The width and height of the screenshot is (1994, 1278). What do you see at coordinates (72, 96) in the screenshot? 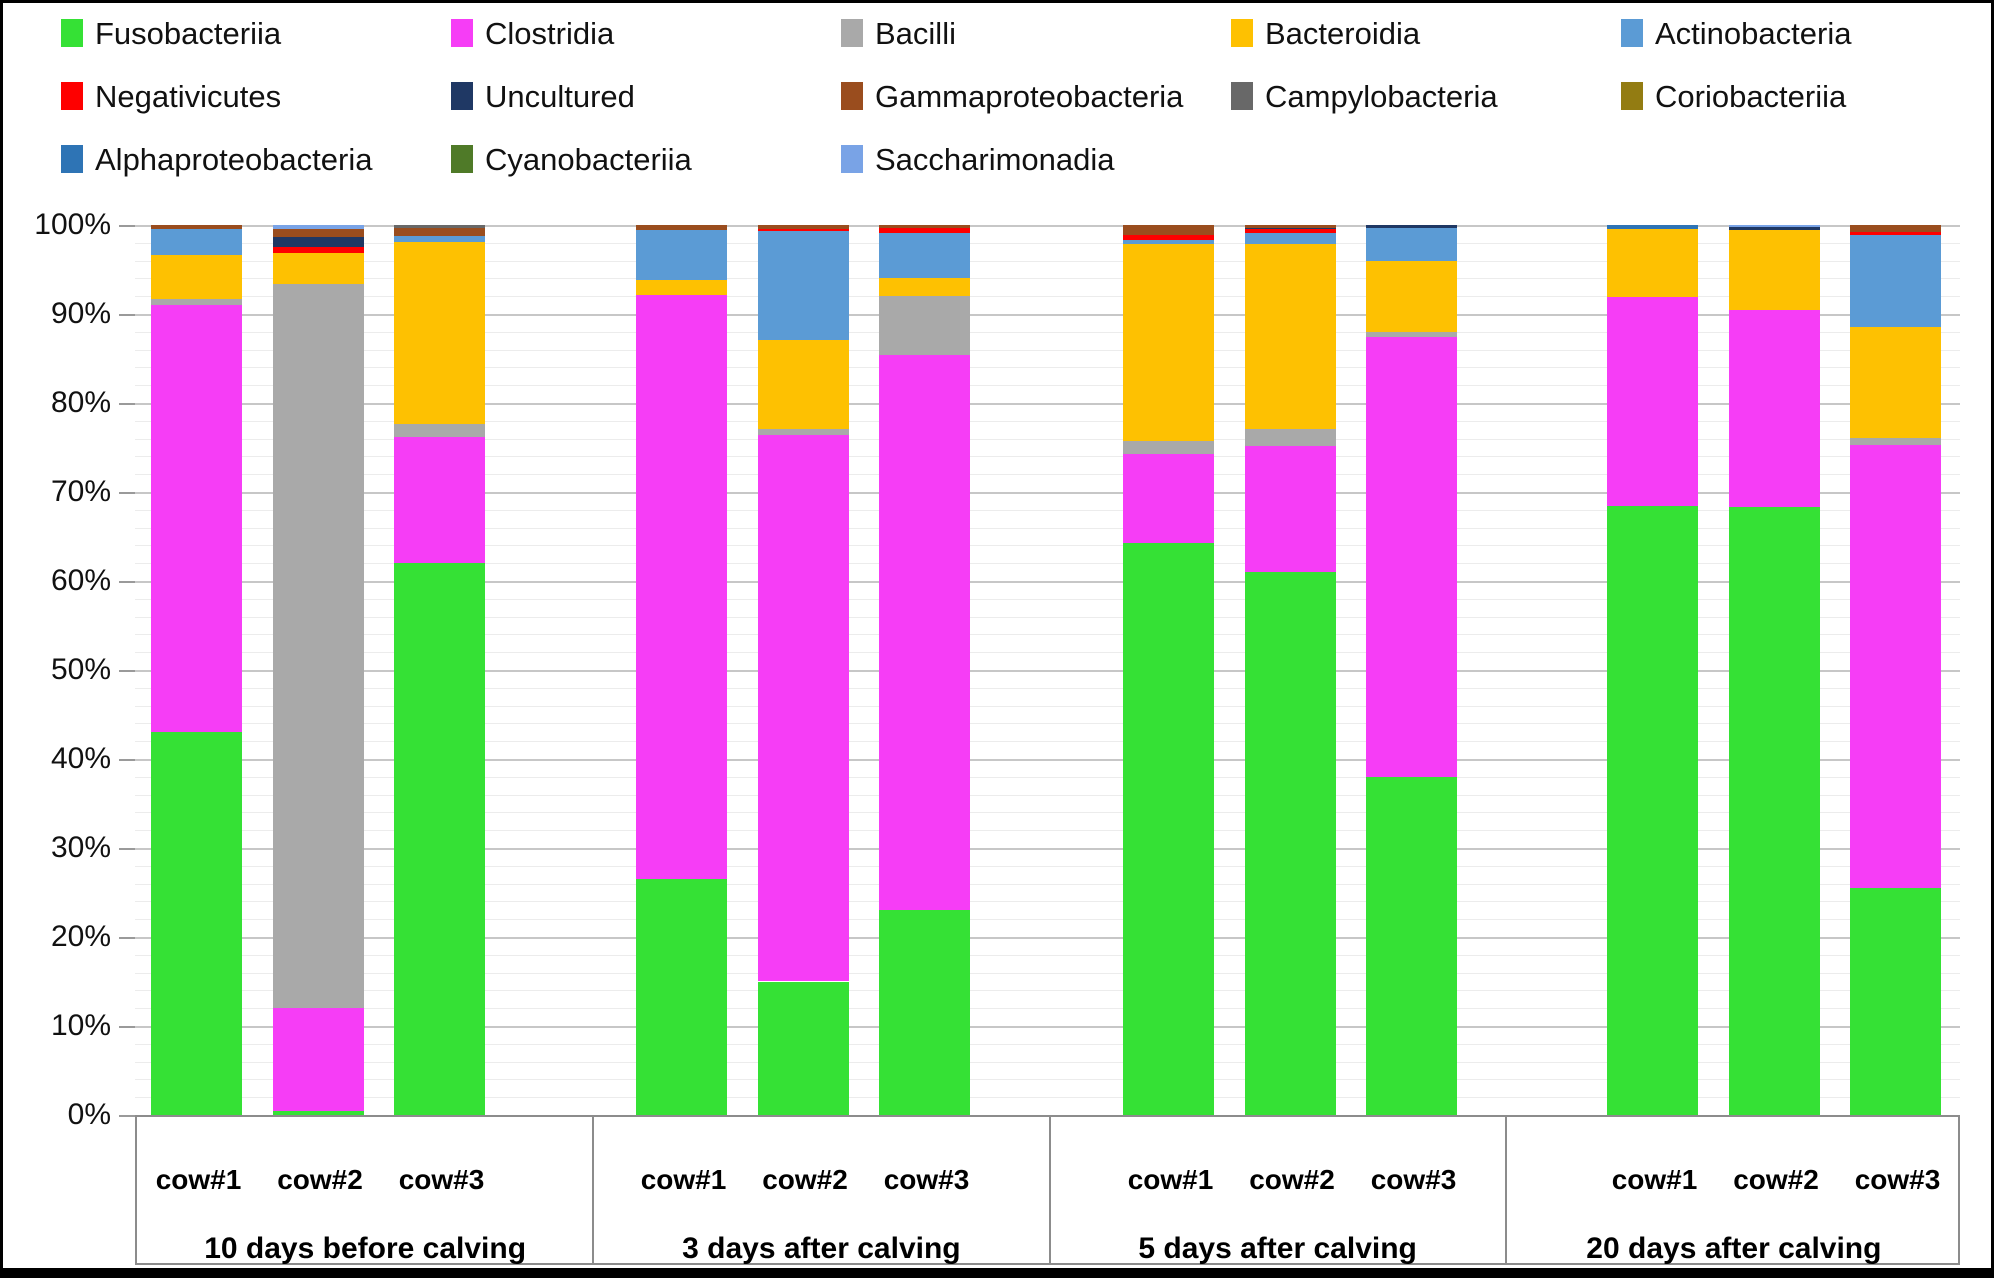
I see `legend-swatch-negativicutes-icon` at bounding box center [72, 96].